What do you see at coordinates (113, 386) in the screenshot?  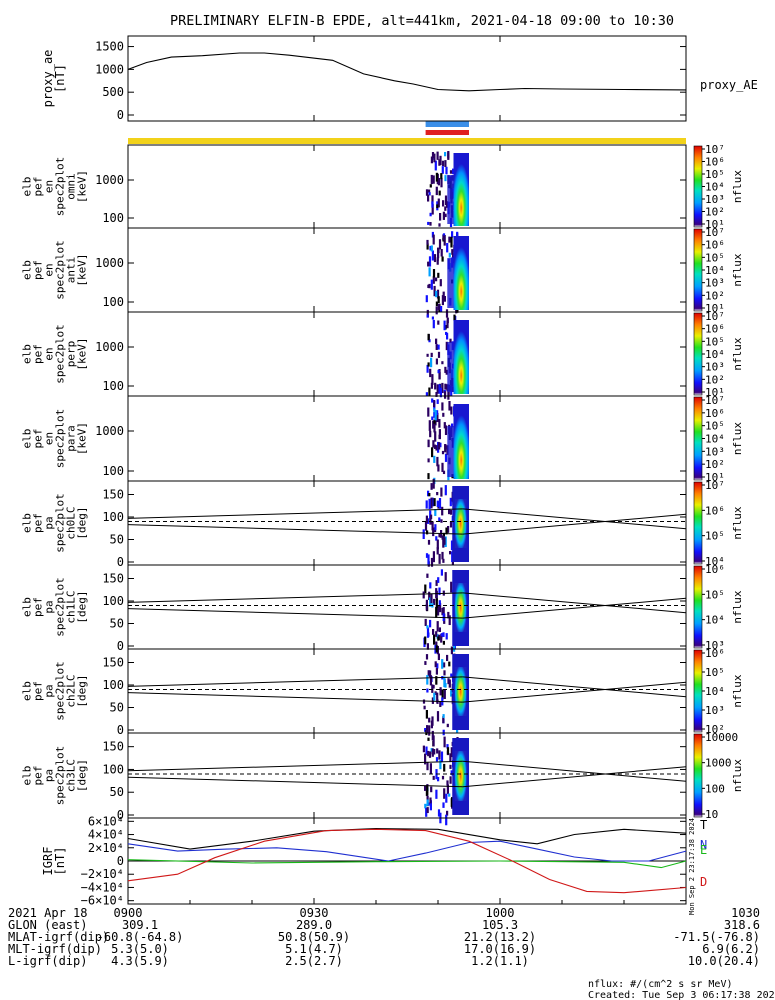 I see `ytick-label-en_perp: 100` at bounding box center [113, 386].